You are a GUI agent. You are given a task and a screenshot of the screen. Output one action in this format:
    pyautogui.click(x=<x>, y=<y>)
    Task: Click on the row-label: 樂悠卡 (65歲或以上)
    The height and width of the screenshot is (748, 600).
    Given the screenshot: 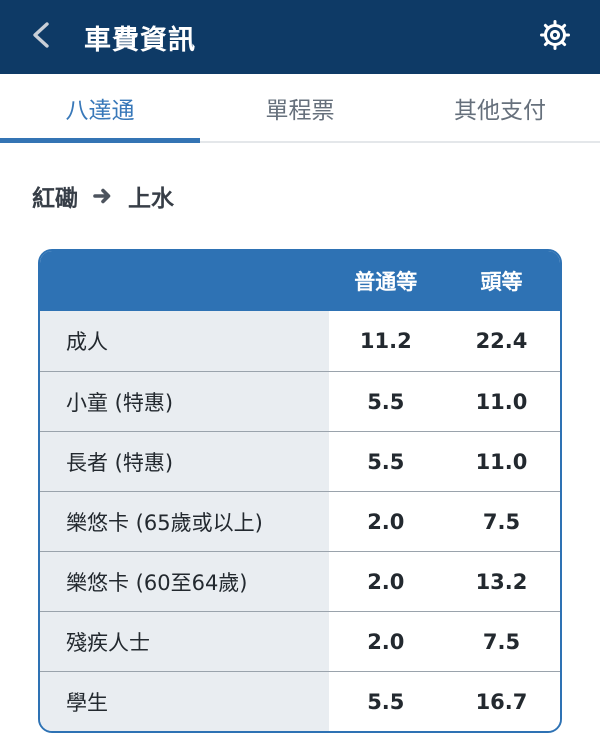 What is the action you would take?
    pyautogui.click(x=184, y=521)
    